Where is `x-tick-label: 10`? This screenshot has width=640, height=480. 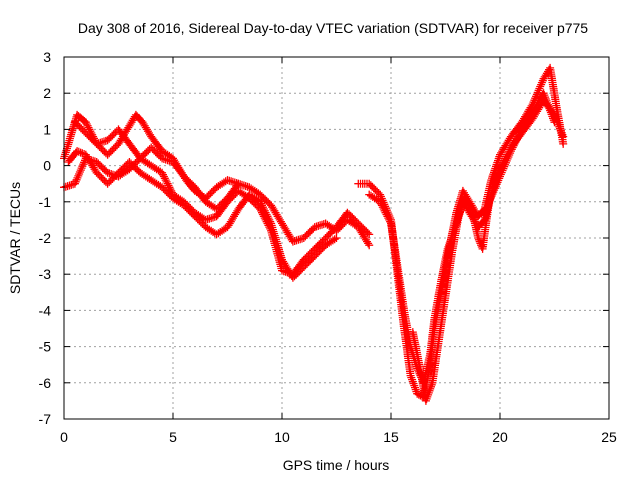
x-tick-label: 10 is located at coordinates (282, 437).